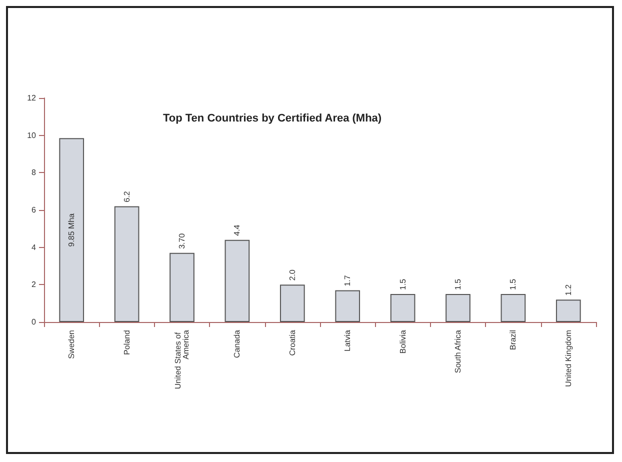 Image resolution: width=622 pixels, height=462 pixels. What do you see at coordinates (127, 196) in the screenshot?
I see `data-label: 6.2` at bounding box center [127, 196].